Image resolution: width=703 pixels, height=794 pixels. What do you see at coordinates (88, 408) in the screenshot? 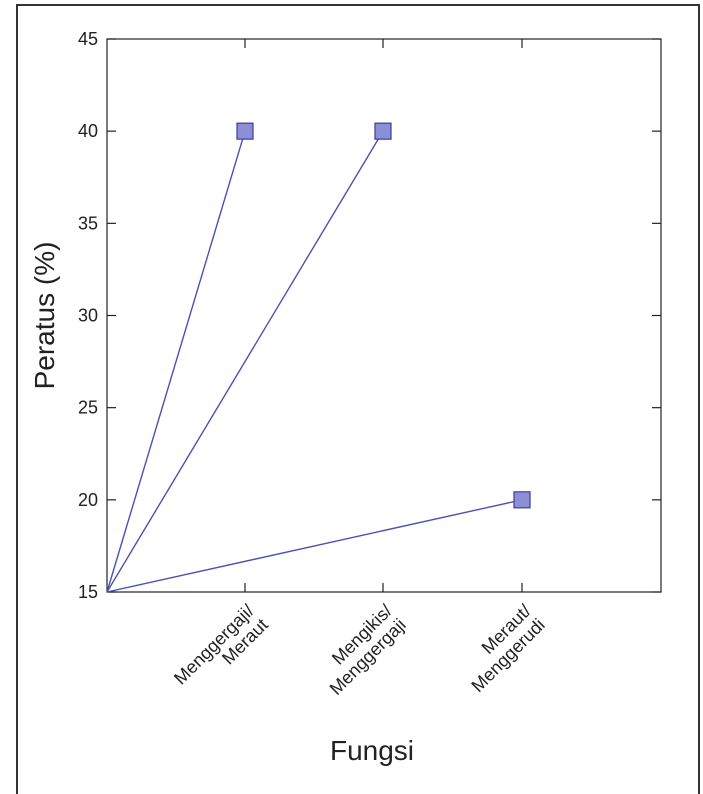
I see `y-tick-label: 25` at bounding box center [88, 408].